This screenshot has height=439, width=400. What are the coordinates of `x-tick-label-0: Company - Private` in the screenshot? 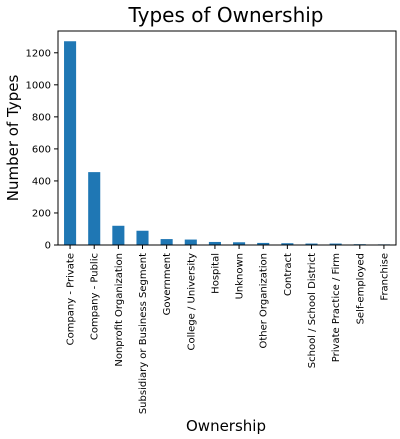 It's located at (71, 299).